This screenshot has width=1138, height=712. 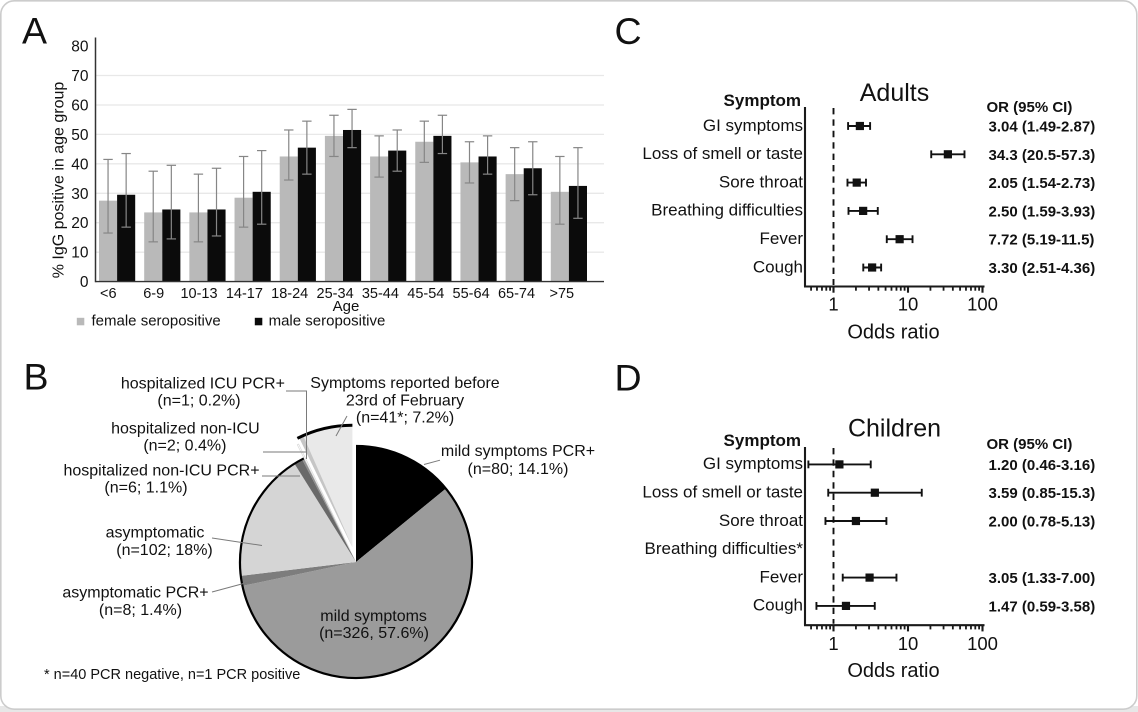 What do you see at coordinates (1042, 211) in the screenshot?
I see `svg-text: 2.50 (1.59-3.93)` at bounding box center [1042, 211].